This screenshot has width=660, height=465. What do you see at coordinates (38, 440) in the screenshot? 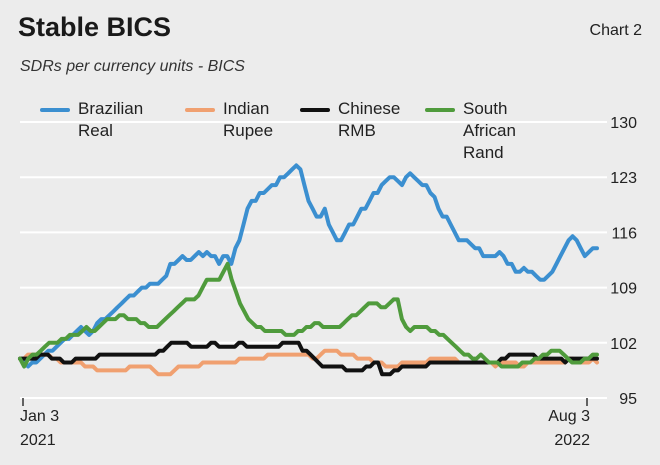
I see `x-tick-label-line2: 2021` at bounding box center [38, 440].